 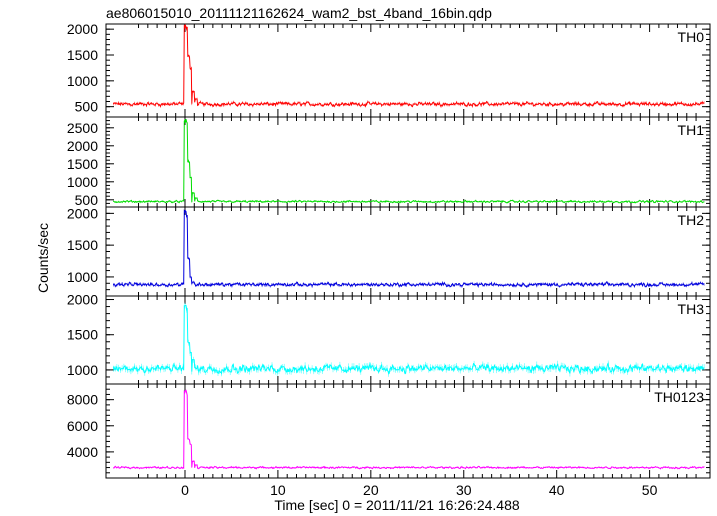 I want to click on x-tick-label: 40, so click(x=557, y=490).